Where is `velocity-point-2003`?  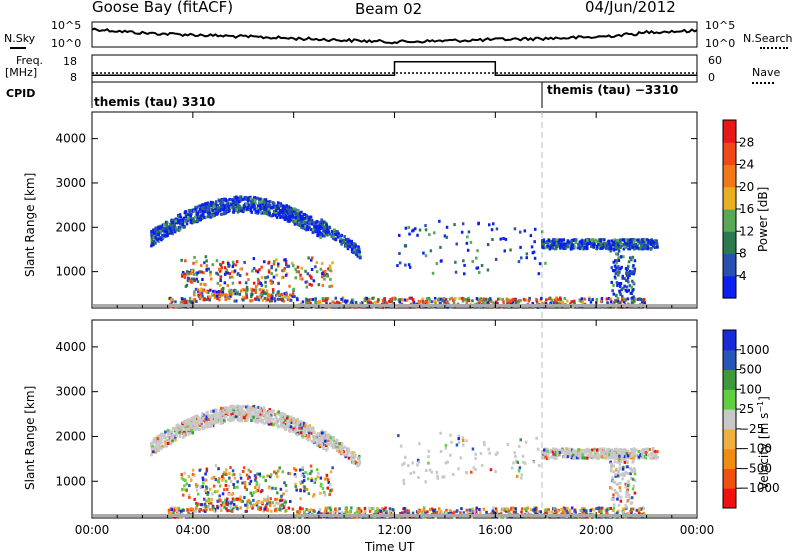 velocity-point-2003 is located at coordinates (276, 503).